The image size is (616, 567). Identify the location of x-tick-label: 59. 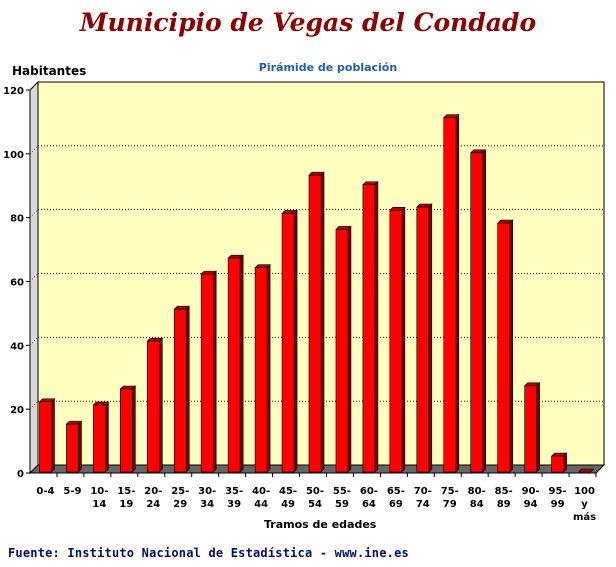
(342, 504).